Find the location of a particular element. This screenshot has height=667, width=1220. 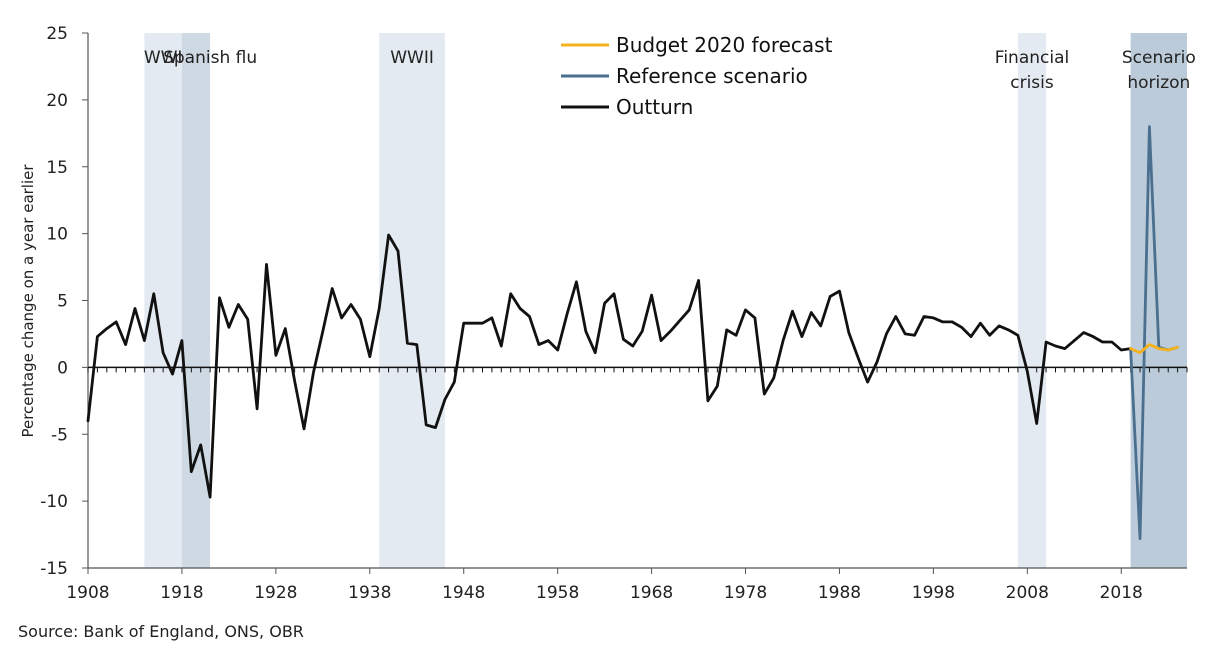

annotation-line: Spanish flu is located at coordinates (210, 58).